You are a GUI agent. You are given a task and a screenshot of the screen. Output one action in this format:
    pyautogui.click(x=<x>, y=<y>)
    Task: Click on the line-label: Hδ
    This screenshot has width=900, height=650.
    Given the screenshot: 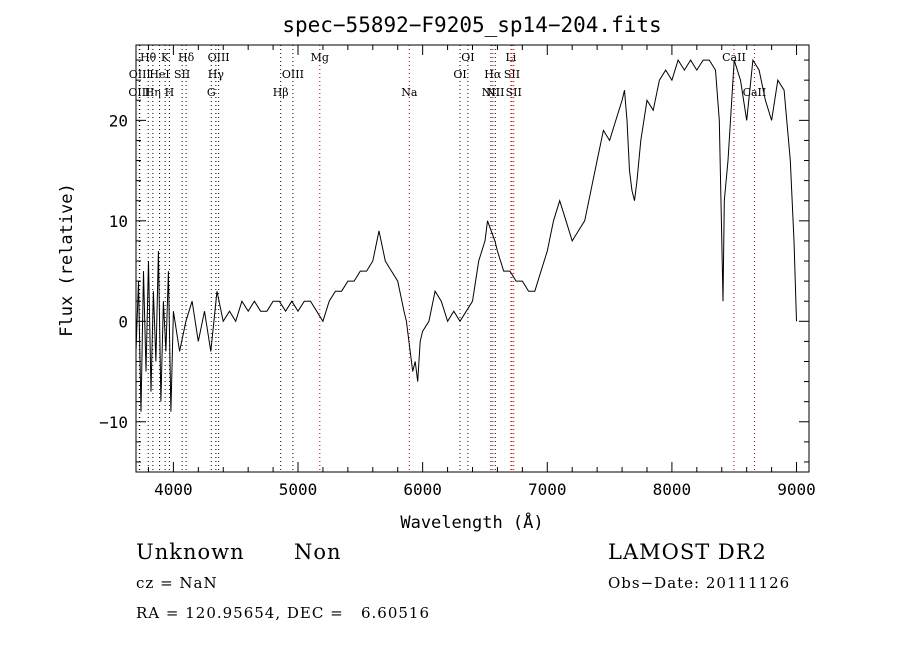 What is the action you would take?
    pyautogui.click(x=186, y=57)
    